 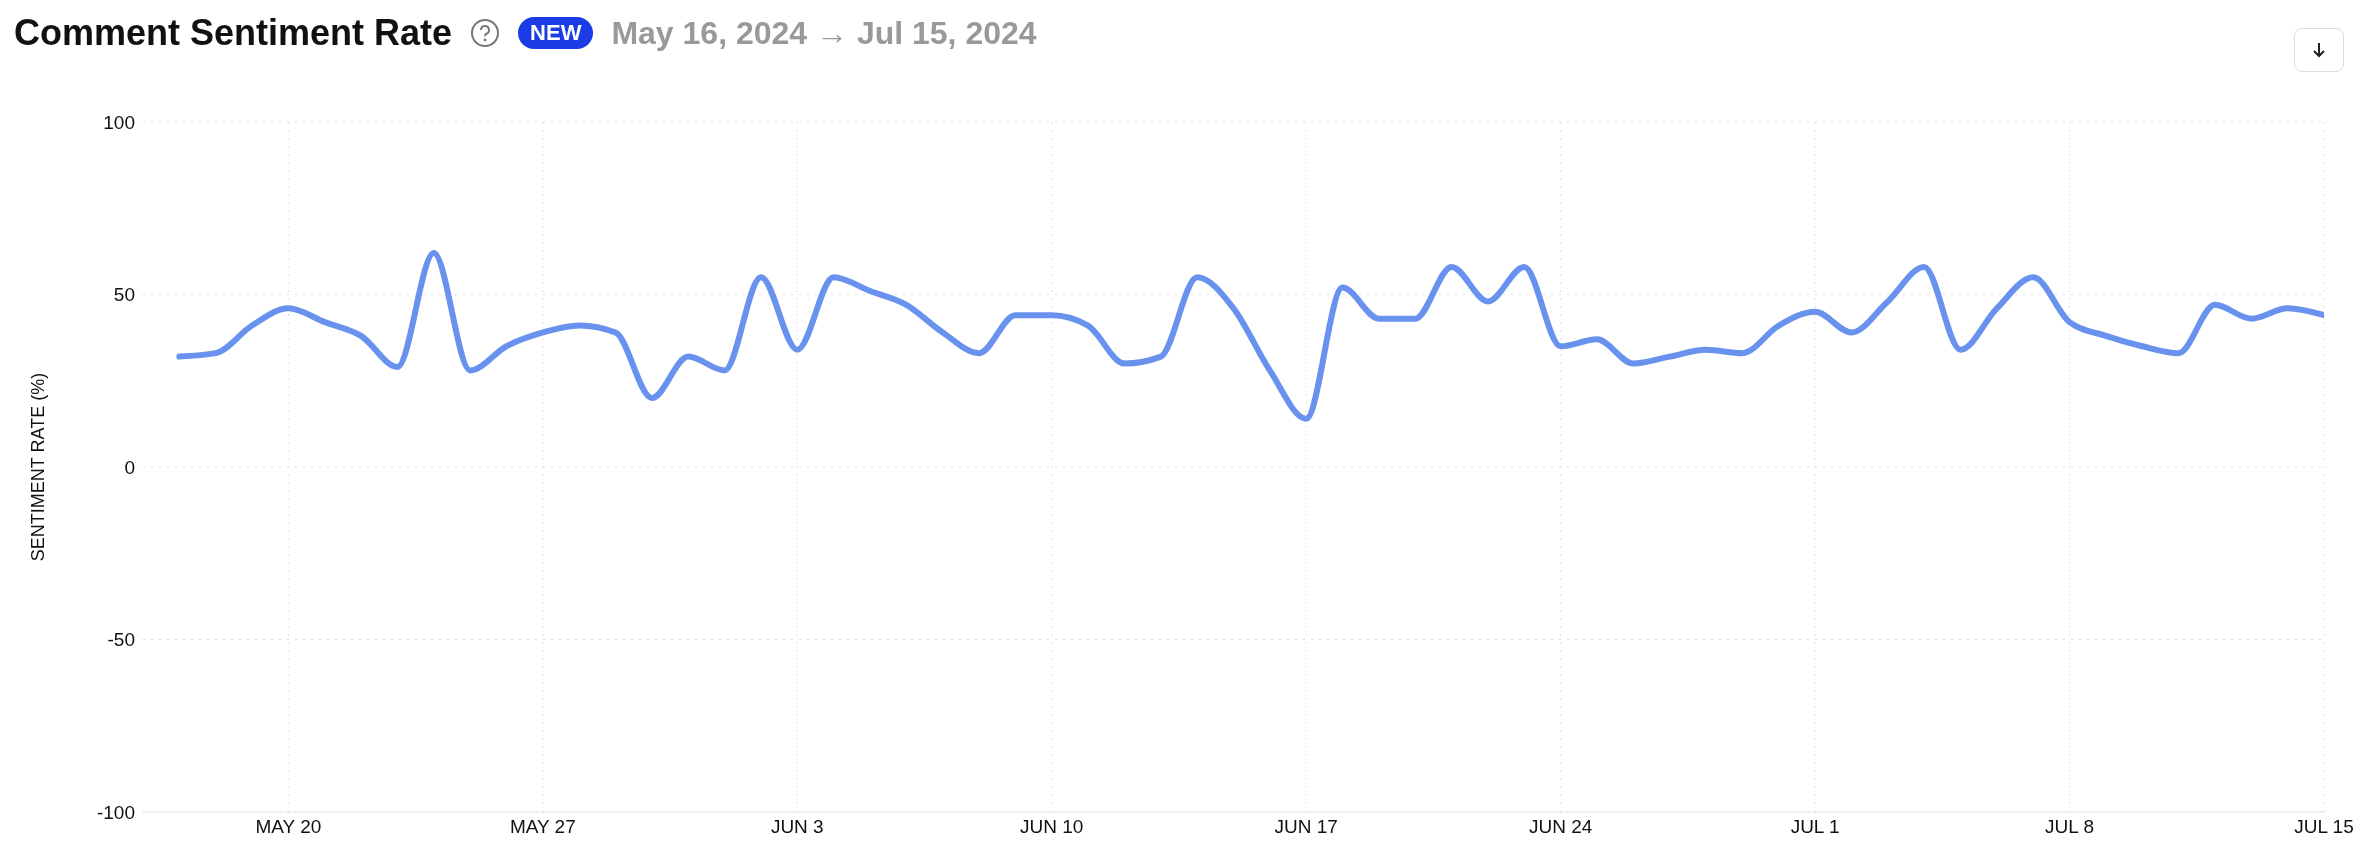 I want to click on x-tick-label: JUL 15, so click(x=2324, y=827).